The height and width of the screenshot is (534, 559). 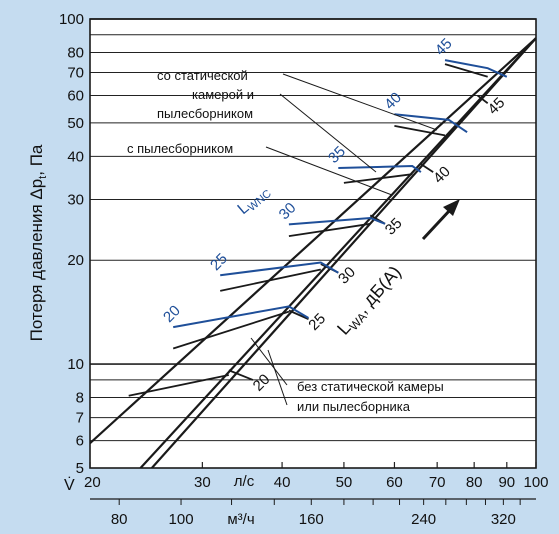 I want to click on annot-static-line2: камерой и, so click(x=223, y=94).